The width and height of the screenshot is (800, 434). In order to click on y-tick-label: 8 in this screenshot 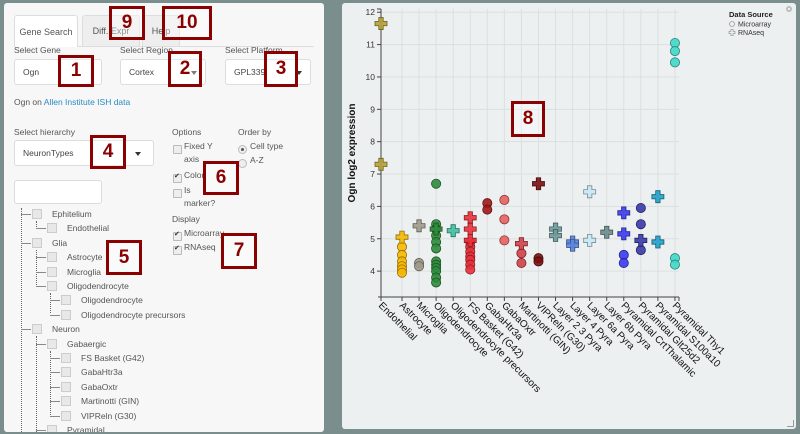, I will do `click(372, 142)`.